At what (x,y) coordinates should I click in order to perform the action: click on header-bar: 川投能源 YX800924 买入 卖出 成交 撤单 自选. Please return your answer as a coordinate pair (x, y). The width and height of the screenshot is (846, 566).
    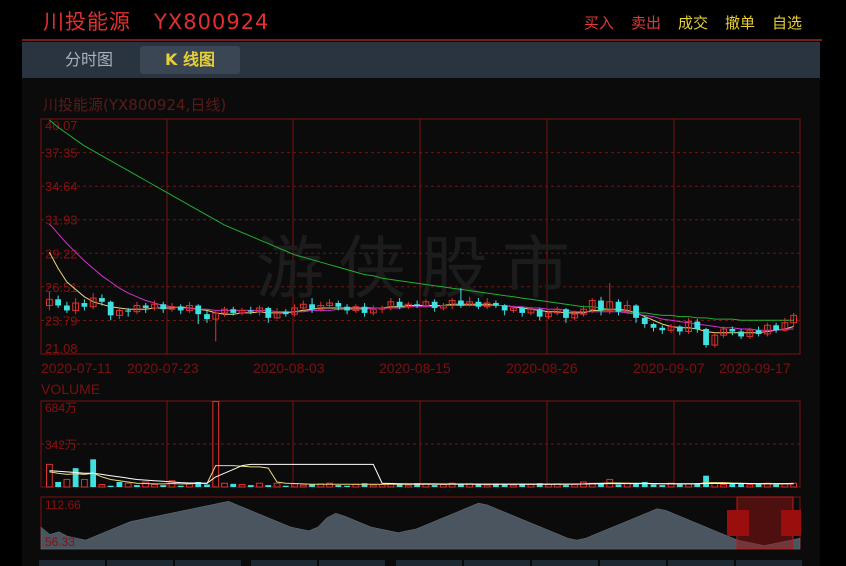
    Looking at the image, I should click on (423, 20).